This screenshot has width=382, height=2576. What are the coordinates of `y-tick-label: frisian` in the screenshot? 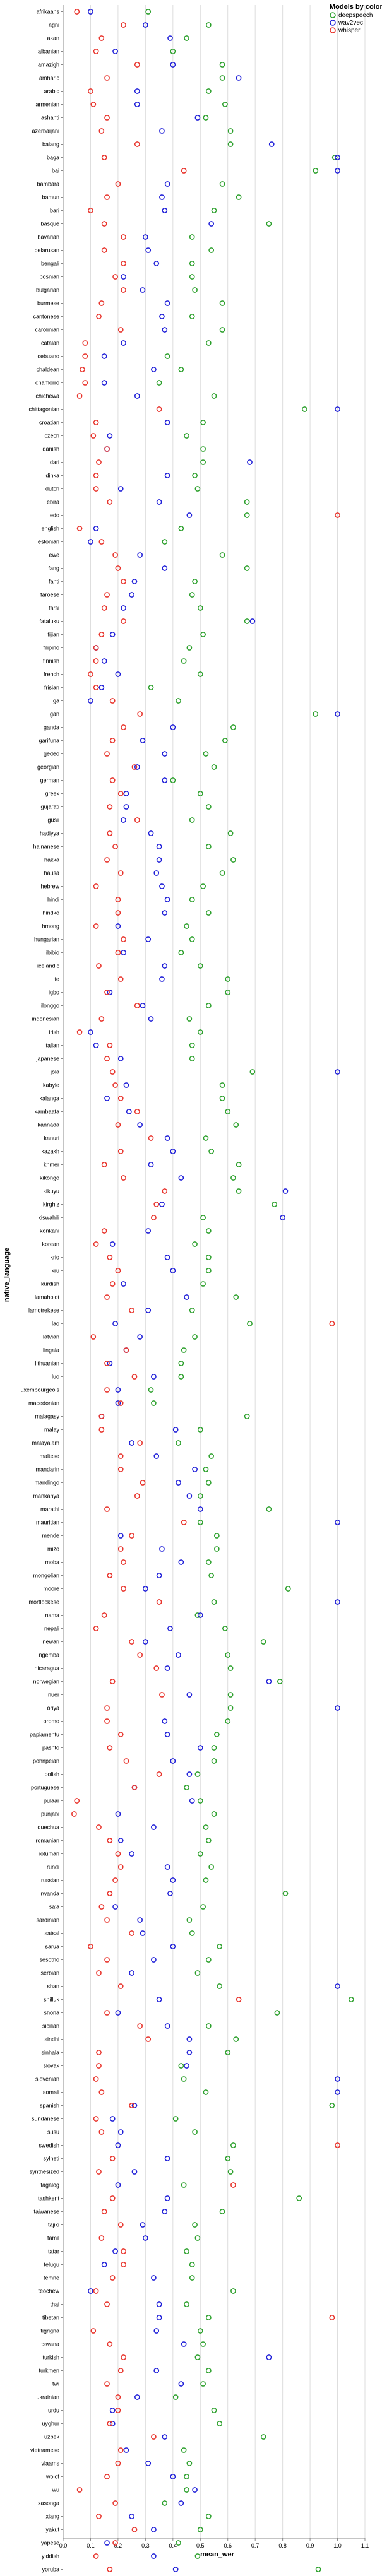 It's located at (52, 688).